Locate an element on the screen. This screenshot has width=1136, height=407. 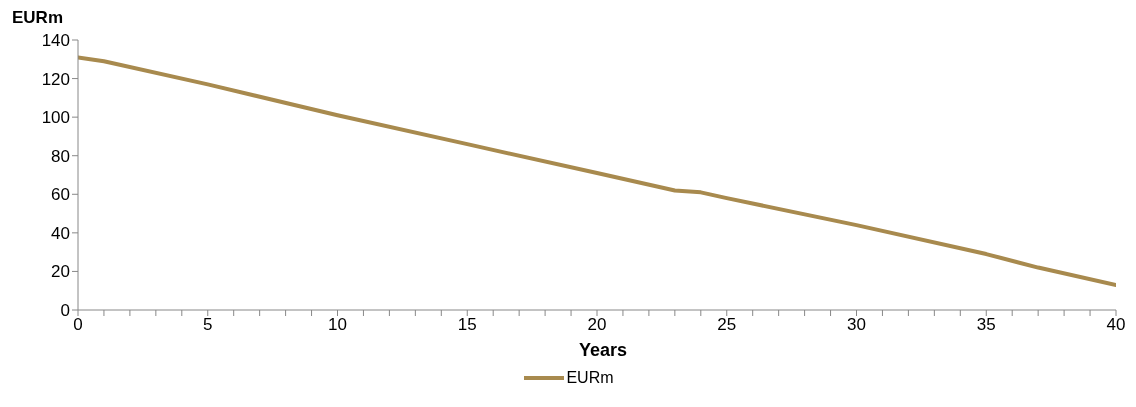
x-tick-label: 40 is located at coordinates (1116, 325).